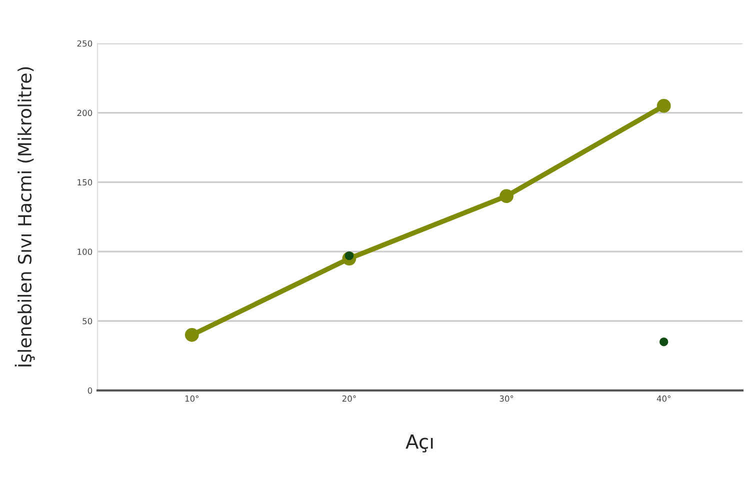 This screenshot has height=482, width=750. What do you see at coordinates (90, 390) in the screenshot?
I see `y-tick-label: 0` at bounding box center [90, 390].